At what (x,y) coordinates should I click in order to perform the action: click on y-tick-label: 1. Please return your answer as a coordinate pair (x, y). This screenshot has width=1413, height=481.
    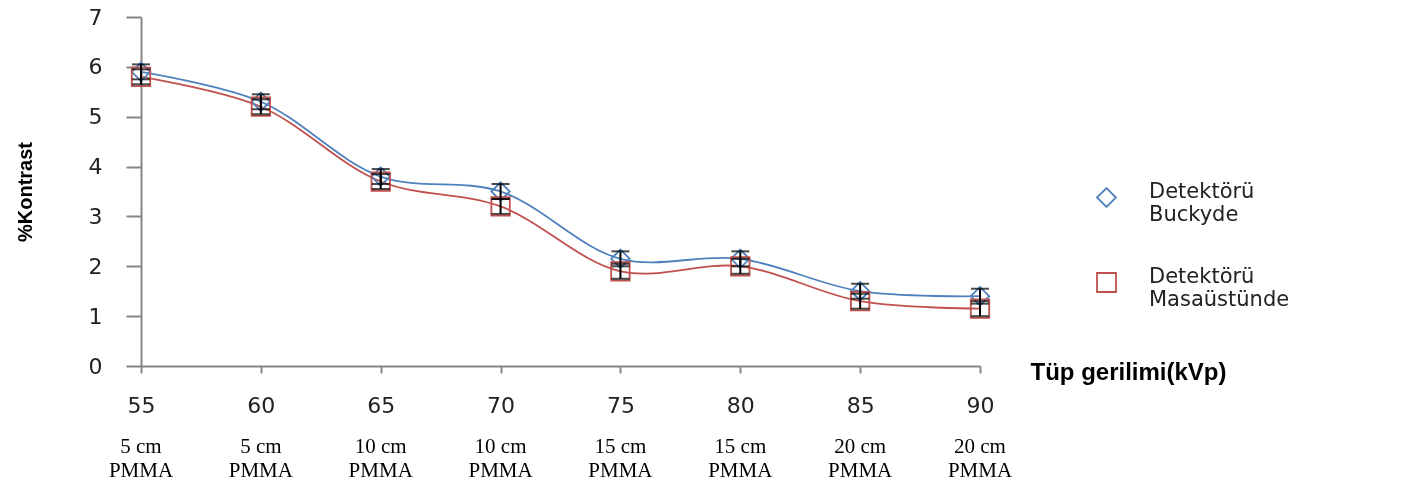
    Looking at the image, I should click on (95, 316).